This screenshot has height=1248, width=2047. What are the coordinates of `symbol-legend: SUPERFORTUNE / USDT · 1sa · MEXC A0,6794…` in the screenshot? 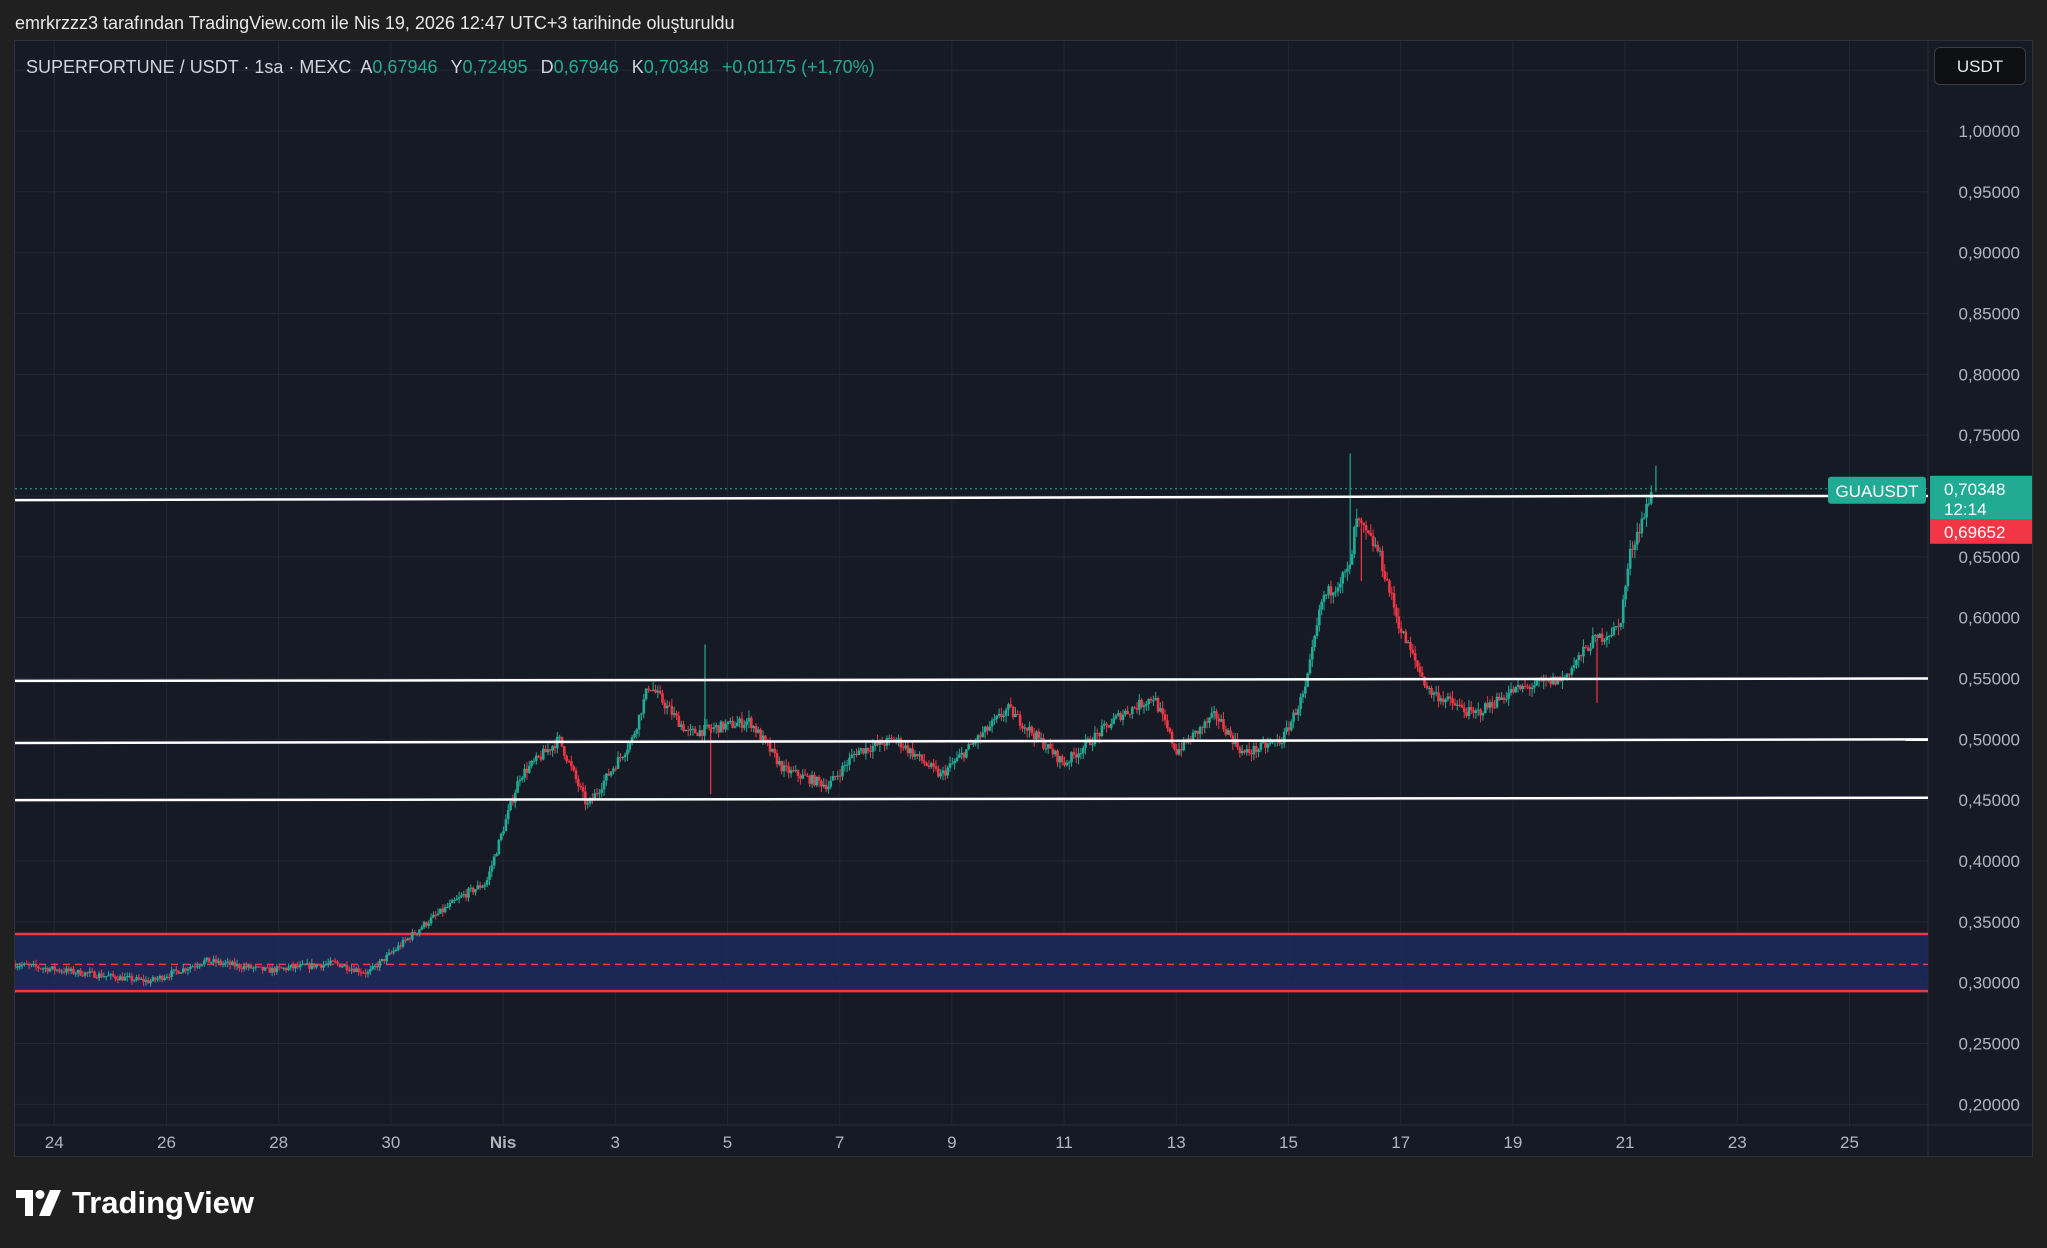 It's located at (450, 67).